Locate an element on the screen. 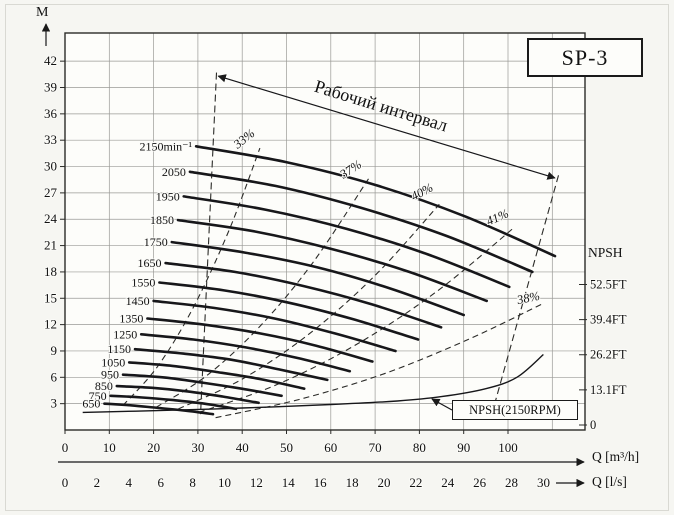  y-tick-label: 15 is located at coordinates (50, 297).